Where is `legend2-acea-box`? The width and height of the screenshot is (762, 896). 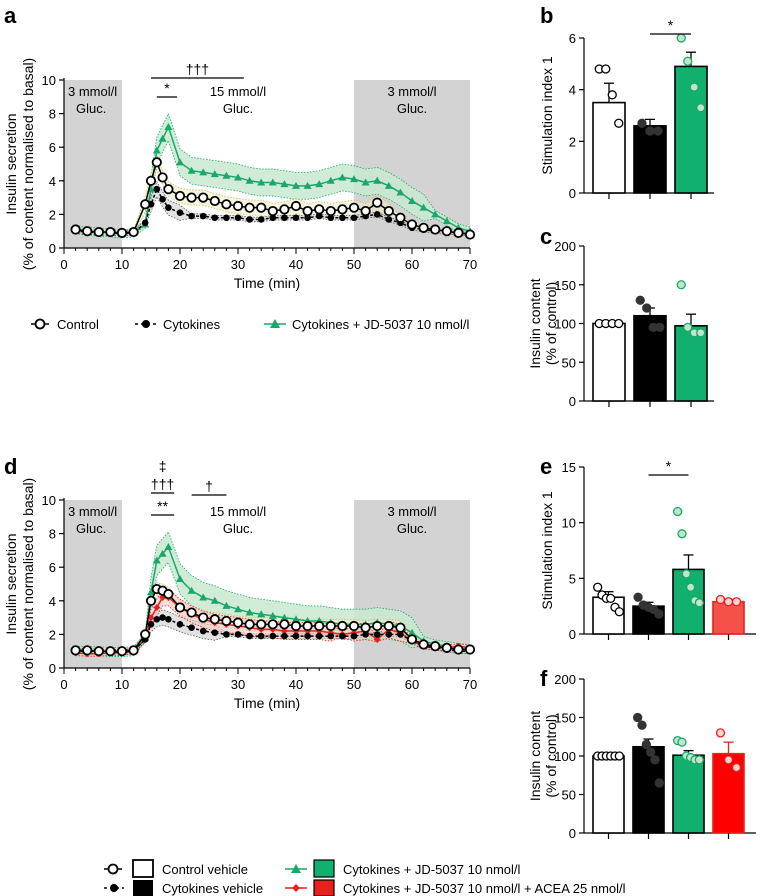
legend2-acea-box is located at coordinates (324, 887).